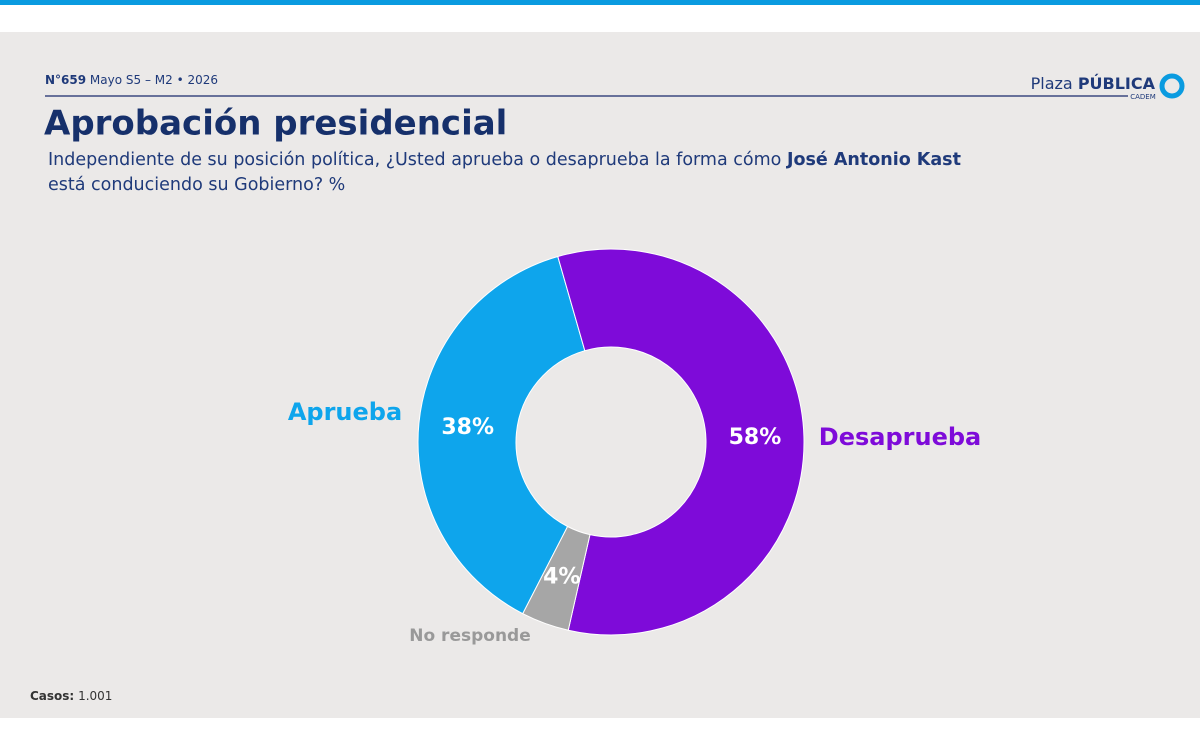 The width and height of the screenshot is (1200, 735). What do you see at coordinates (1117, 83) in the screenshot?
I see `brand-2: PÚBLICA` at bounding box center [1117, 83].